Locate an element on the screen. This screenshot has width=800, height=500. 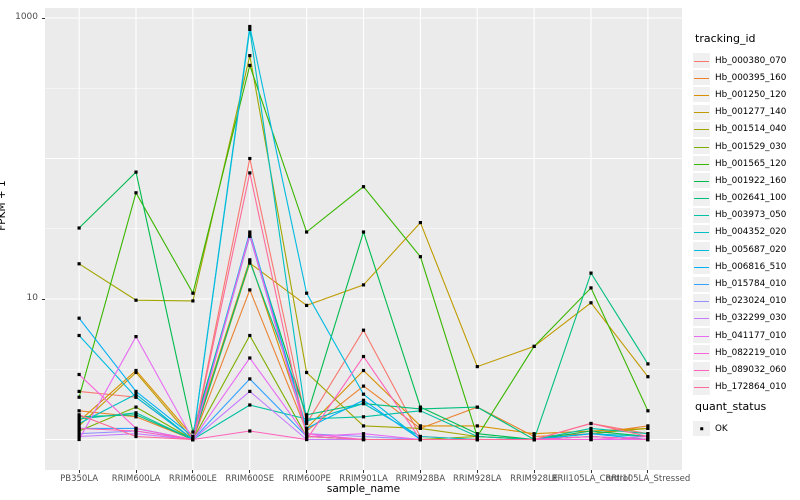
legend-entry-Hb_001277_140: Hb_001277_140 is located at coordinates (746, 112).